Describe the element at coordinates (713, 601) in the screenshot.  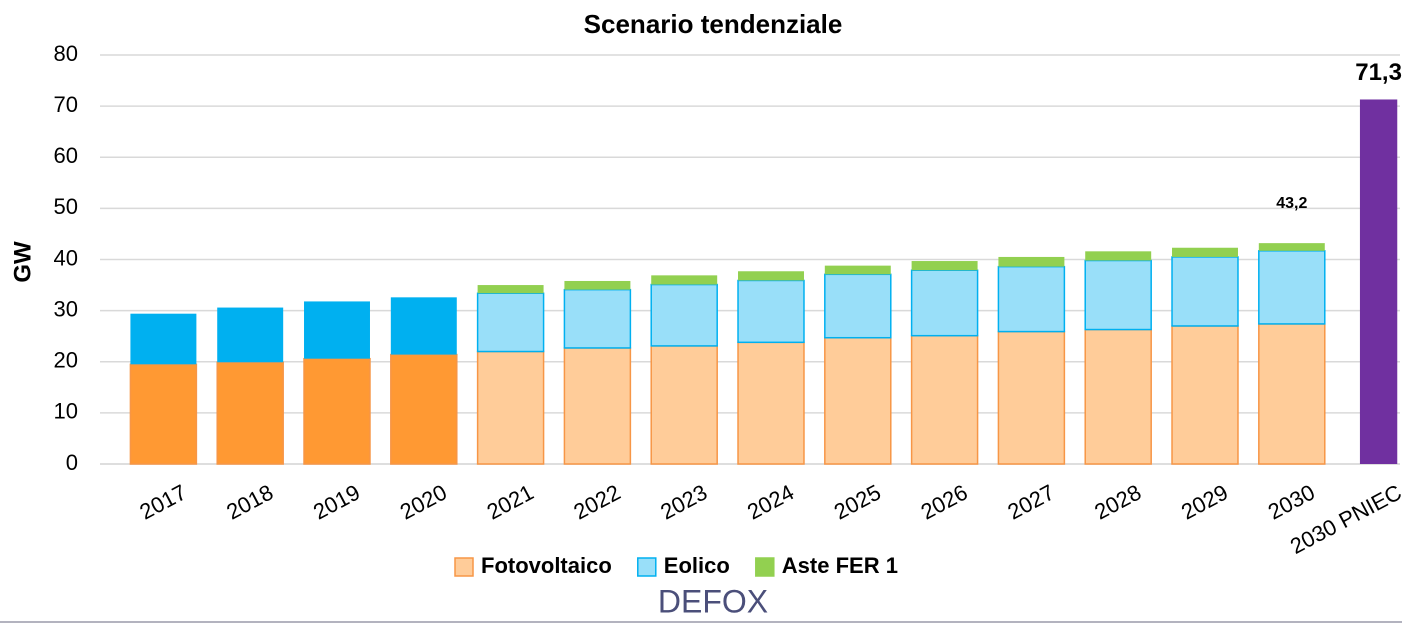
I see `watermark: DEFOX` at that location.